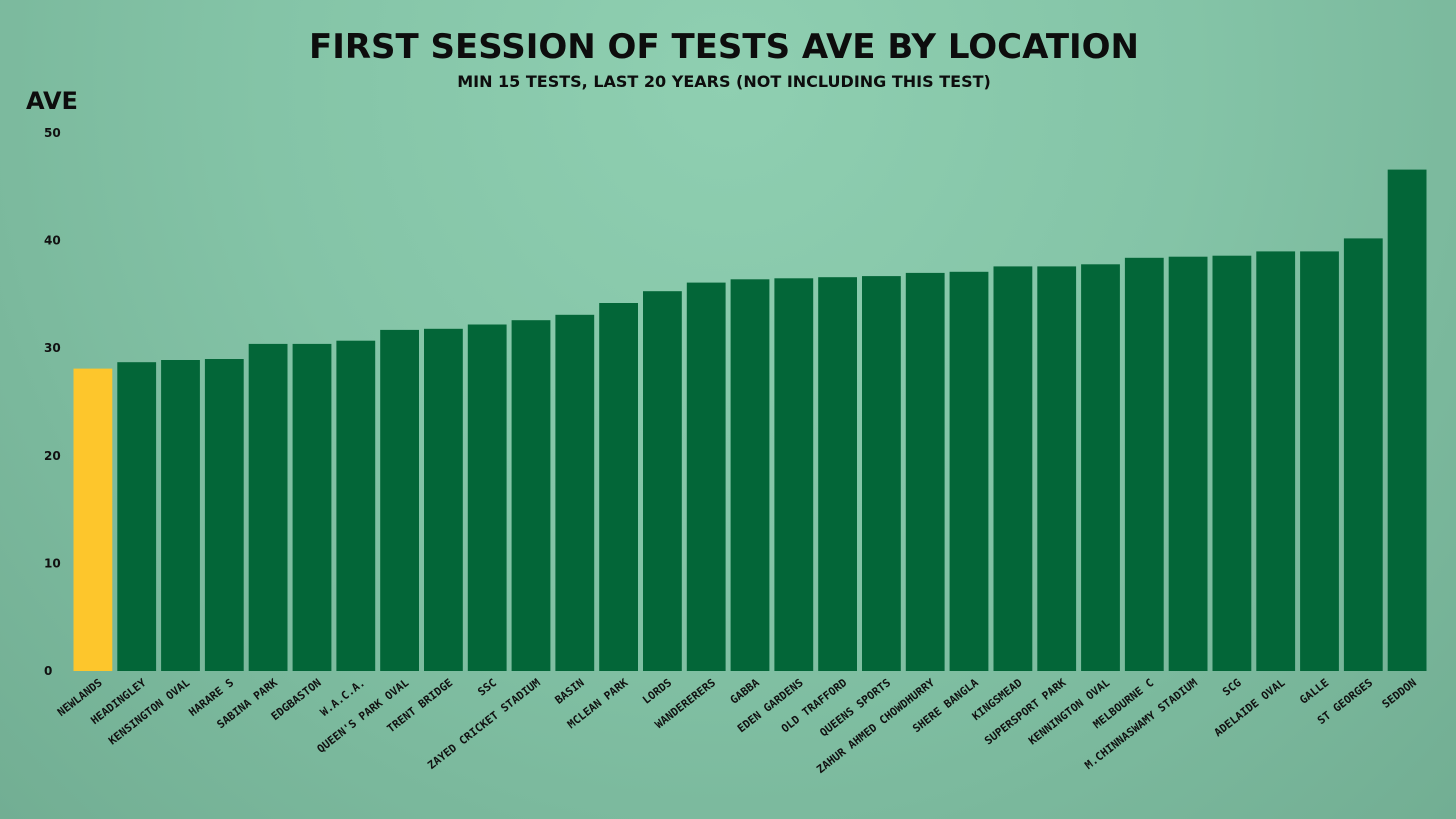  Describe the element at coordinates (969, 471) in the screenshot. I see `bar-shere-bangla` at that location.